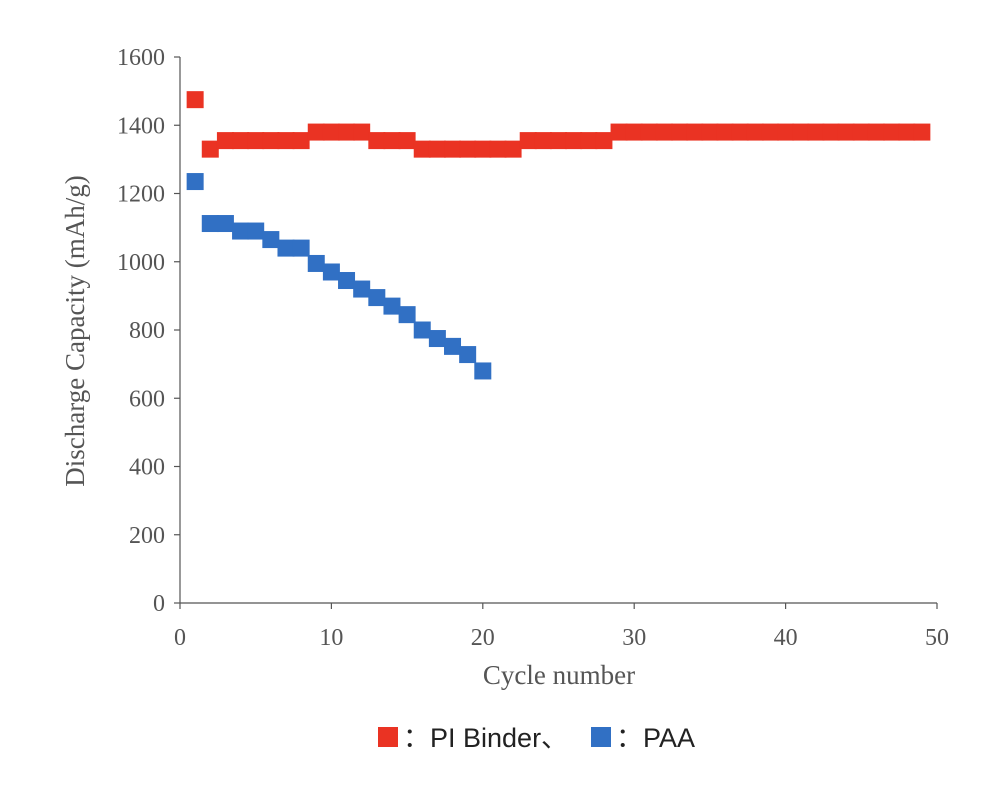  I want to click on legend-label-pi-binder: ：PI Binder、, so click(485, 738).